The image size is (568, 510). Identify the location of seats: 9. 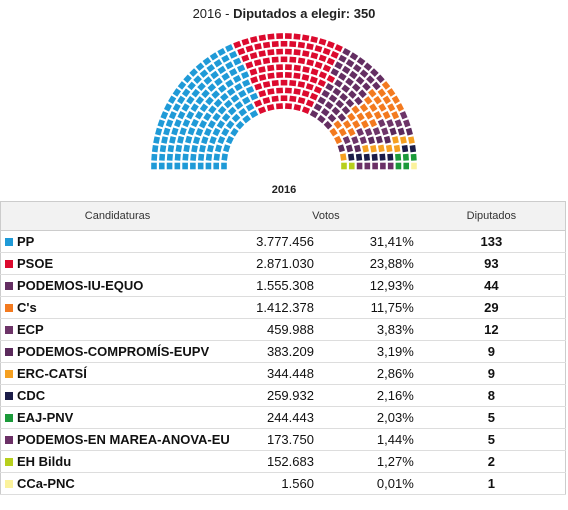
(491, 373).